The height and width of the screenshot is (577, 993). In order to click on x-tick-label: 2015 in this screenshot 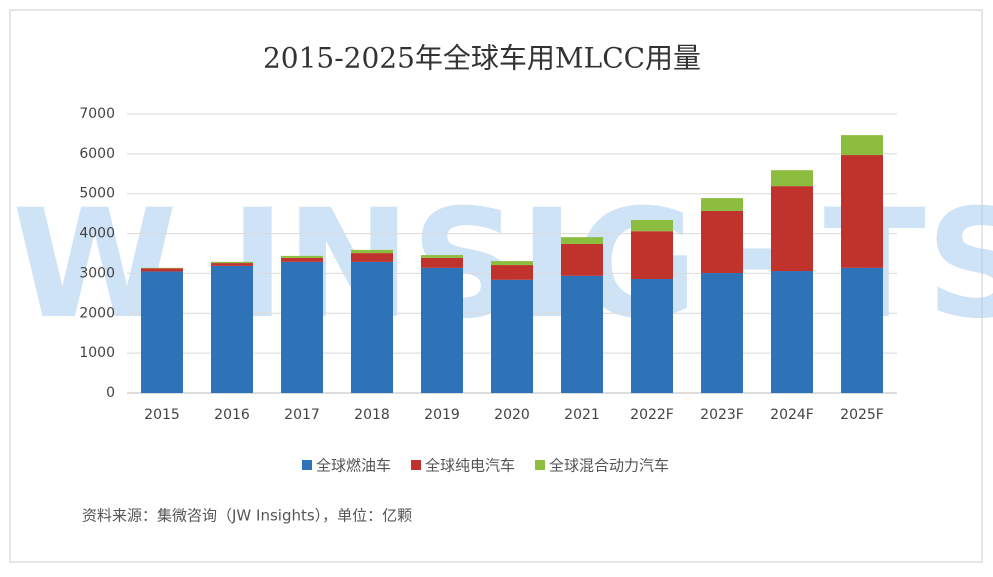, I will do `click(162, 415)`.